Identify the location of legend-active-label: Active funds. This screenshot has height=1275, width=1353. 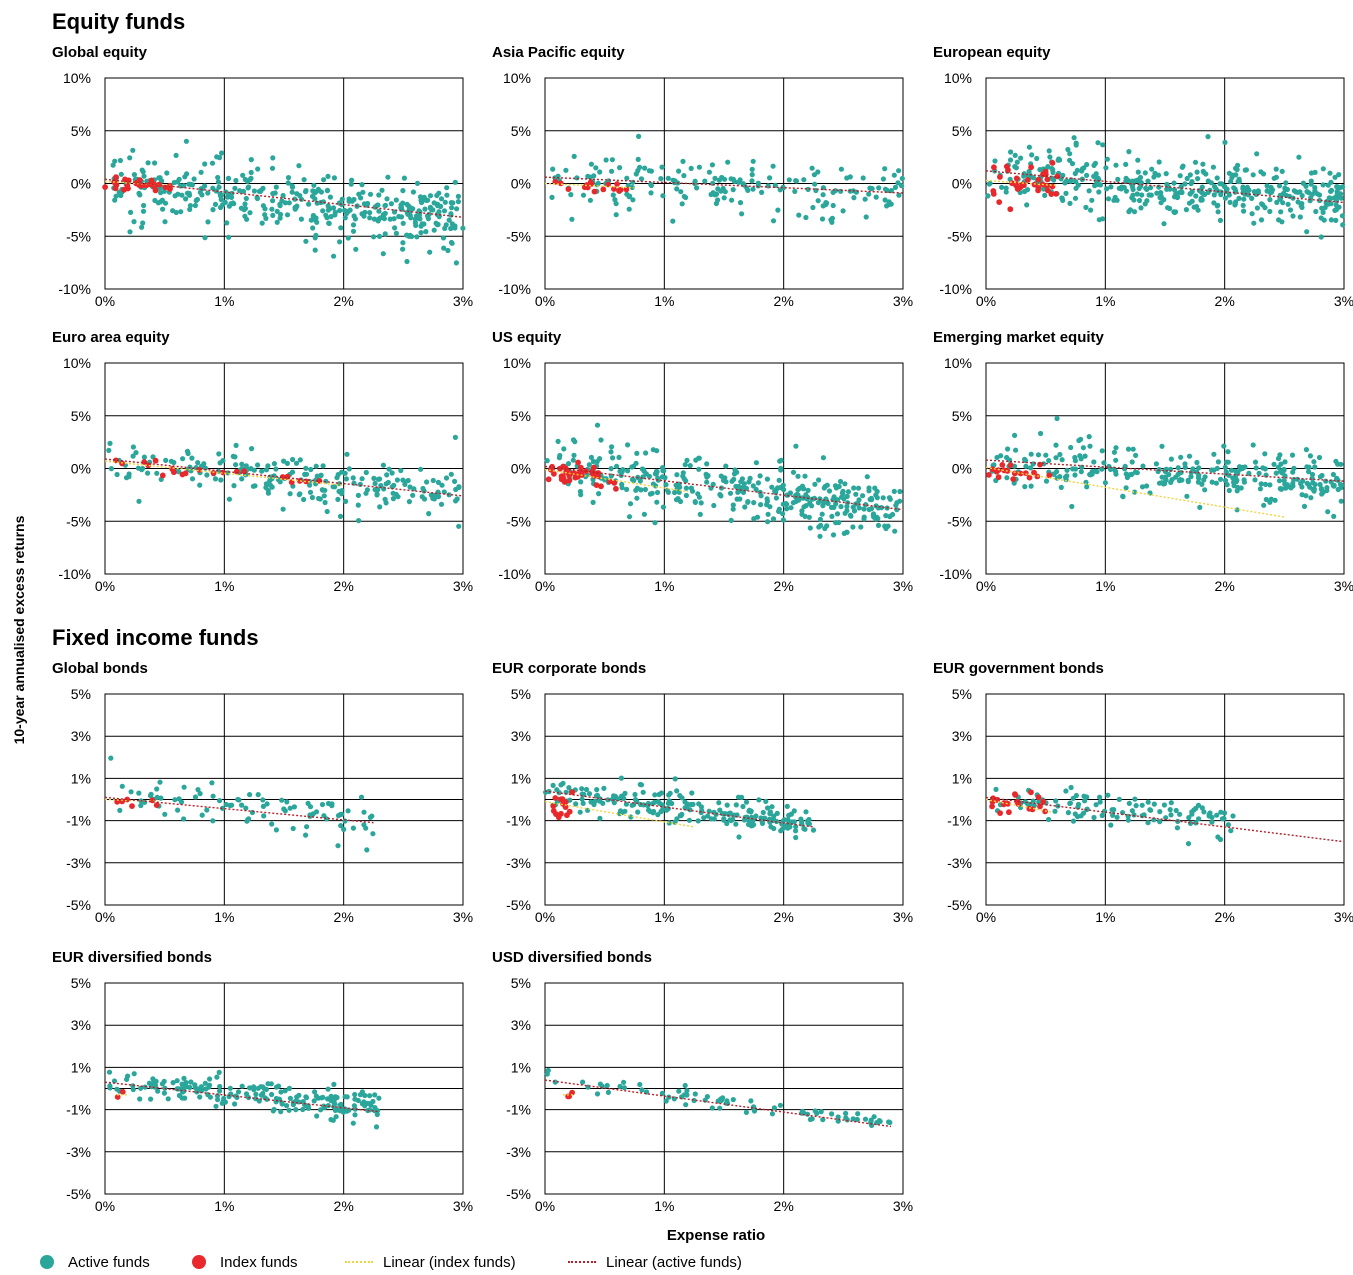
(109, 1262).